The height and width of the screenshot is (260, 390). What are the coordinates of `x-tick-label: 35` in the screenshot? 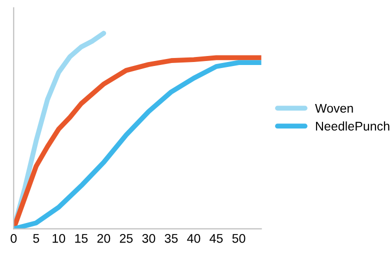 It's located at (171, 238).